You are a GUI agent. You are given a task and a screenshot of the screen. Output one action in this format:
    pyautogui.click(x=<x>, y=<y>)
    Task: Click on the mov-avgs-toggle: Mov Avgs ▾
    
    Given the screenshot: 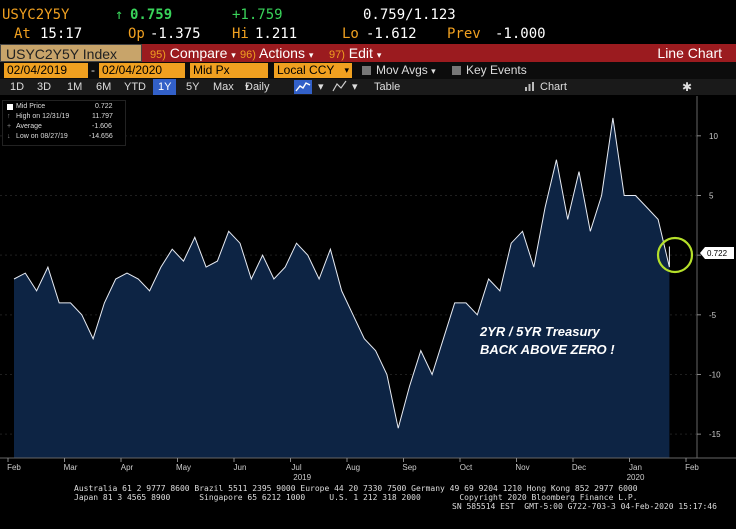 What is the action you would take?
    pyautogui.click(x=399, y=71)
    